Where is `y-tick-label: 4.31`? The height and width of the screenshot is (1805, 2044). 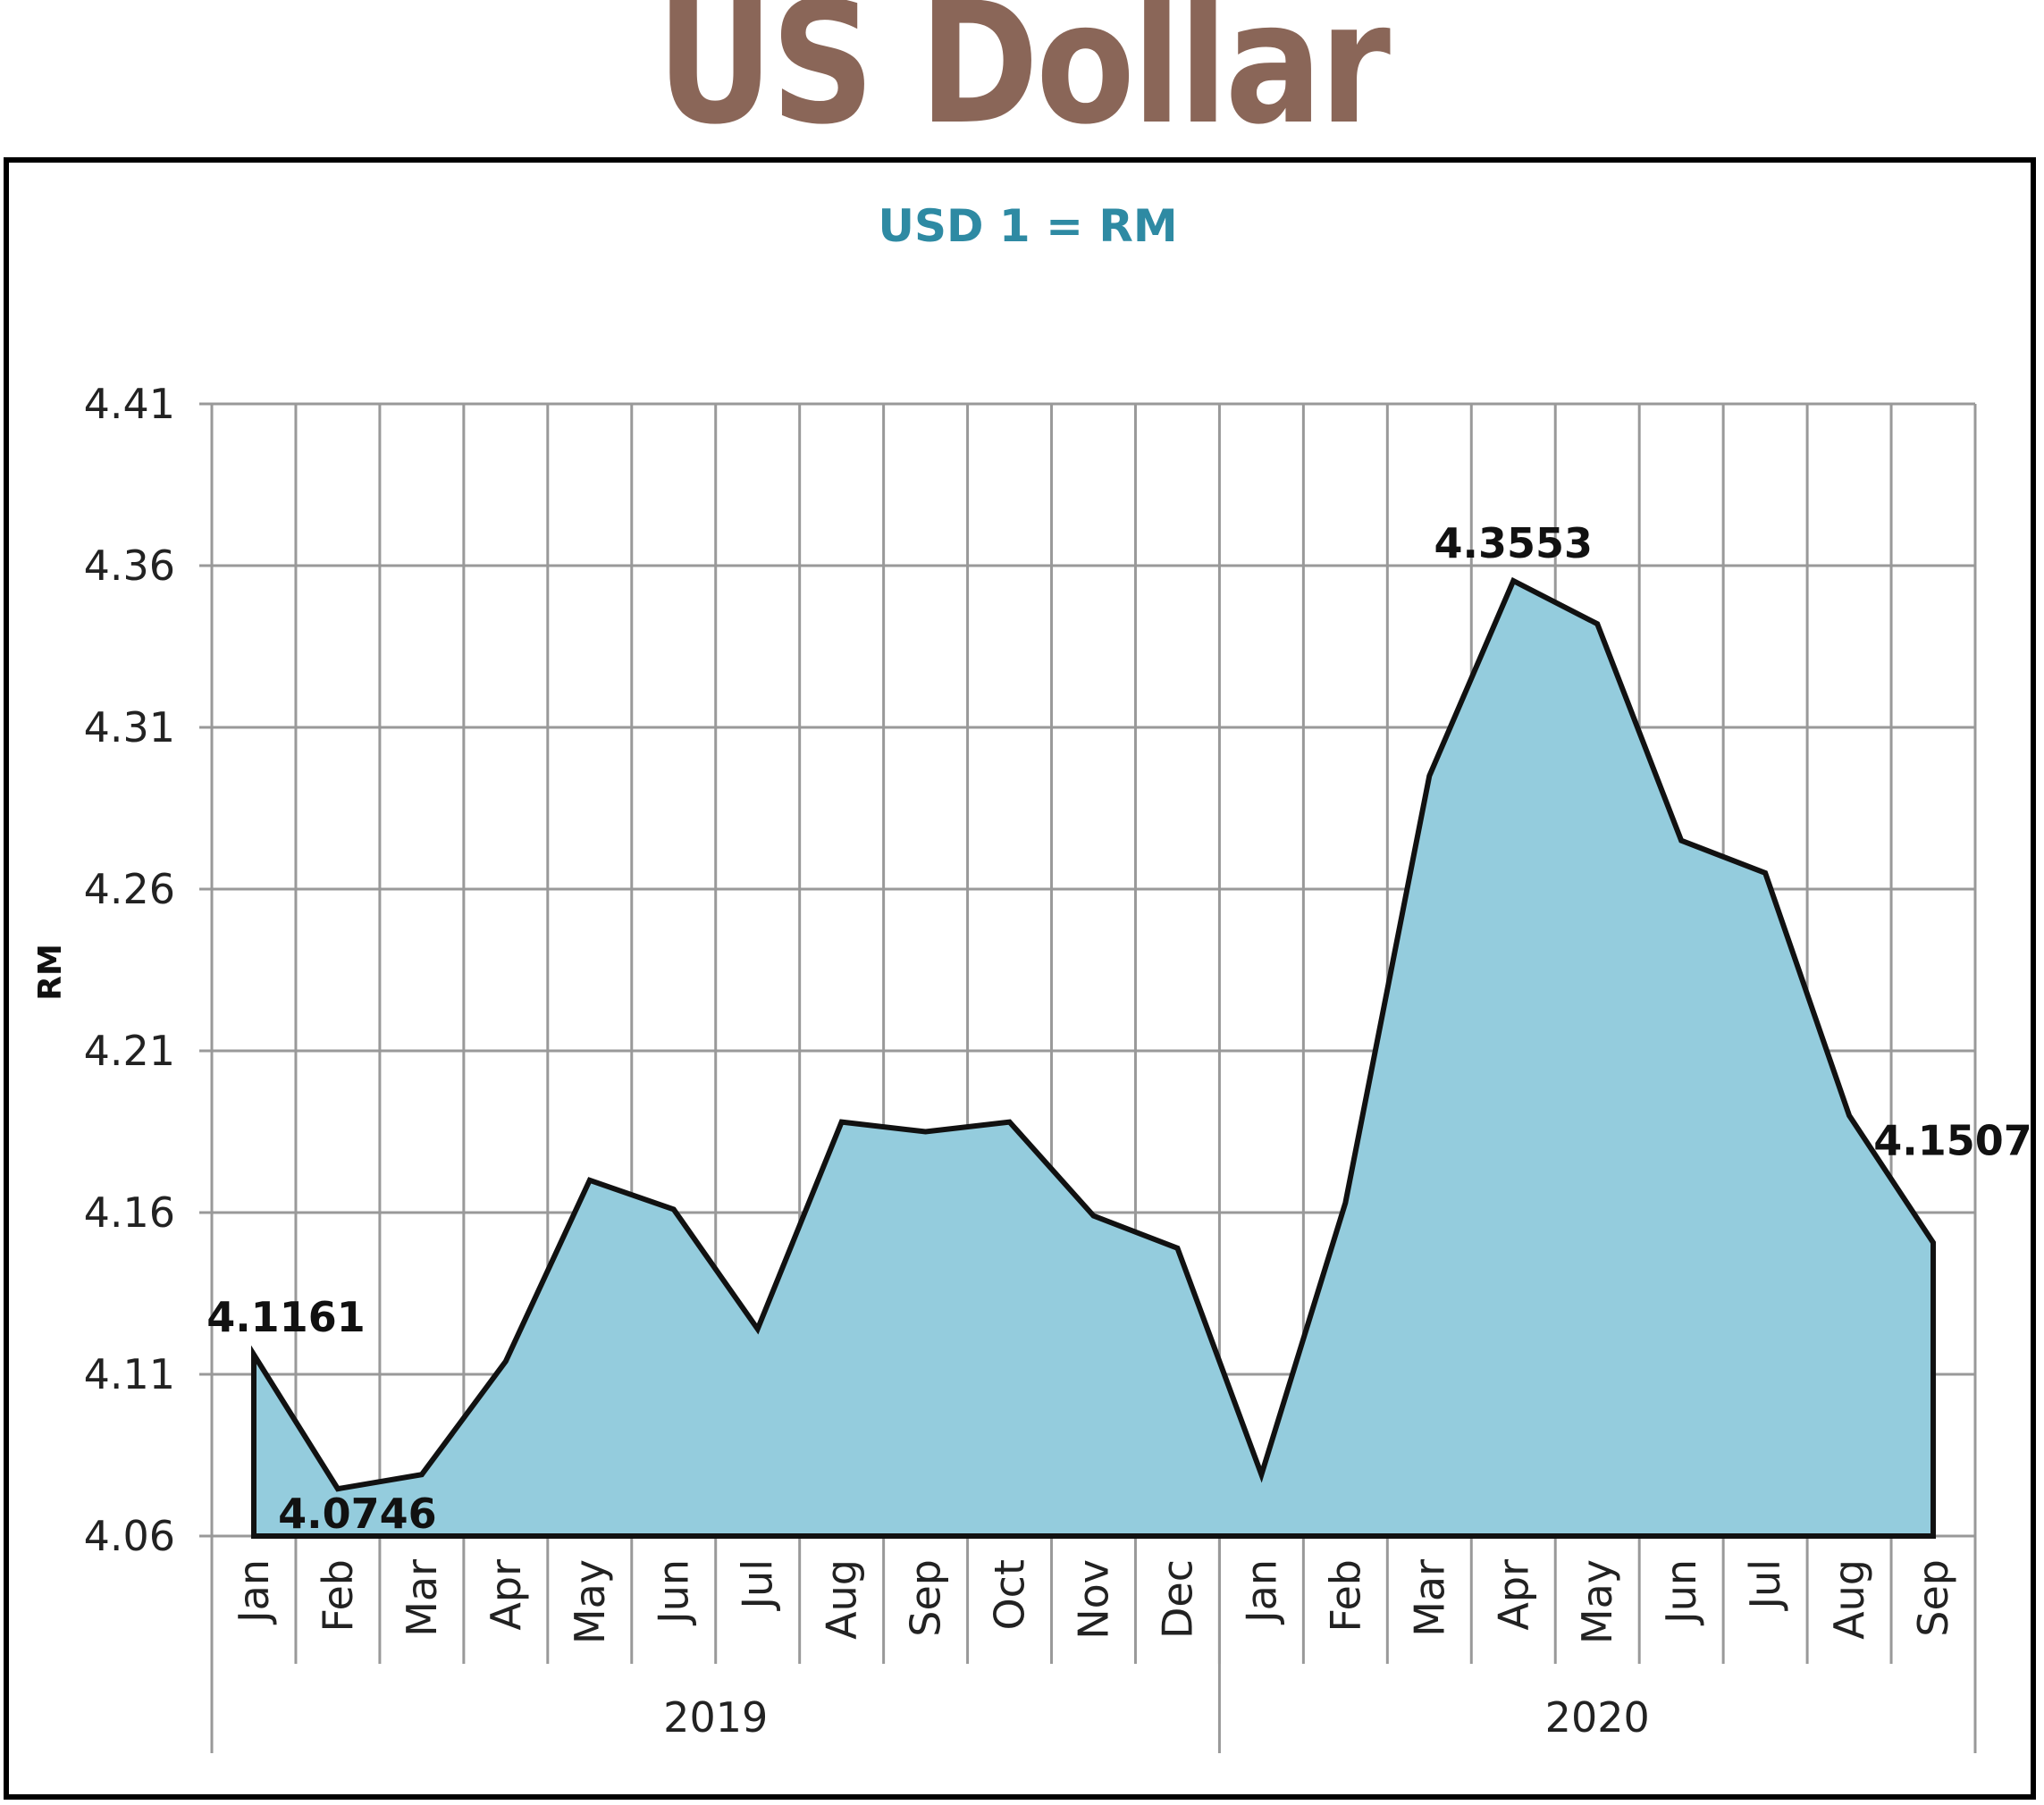
y-tick-label: 4.31 is located at coordinates (129, 727).